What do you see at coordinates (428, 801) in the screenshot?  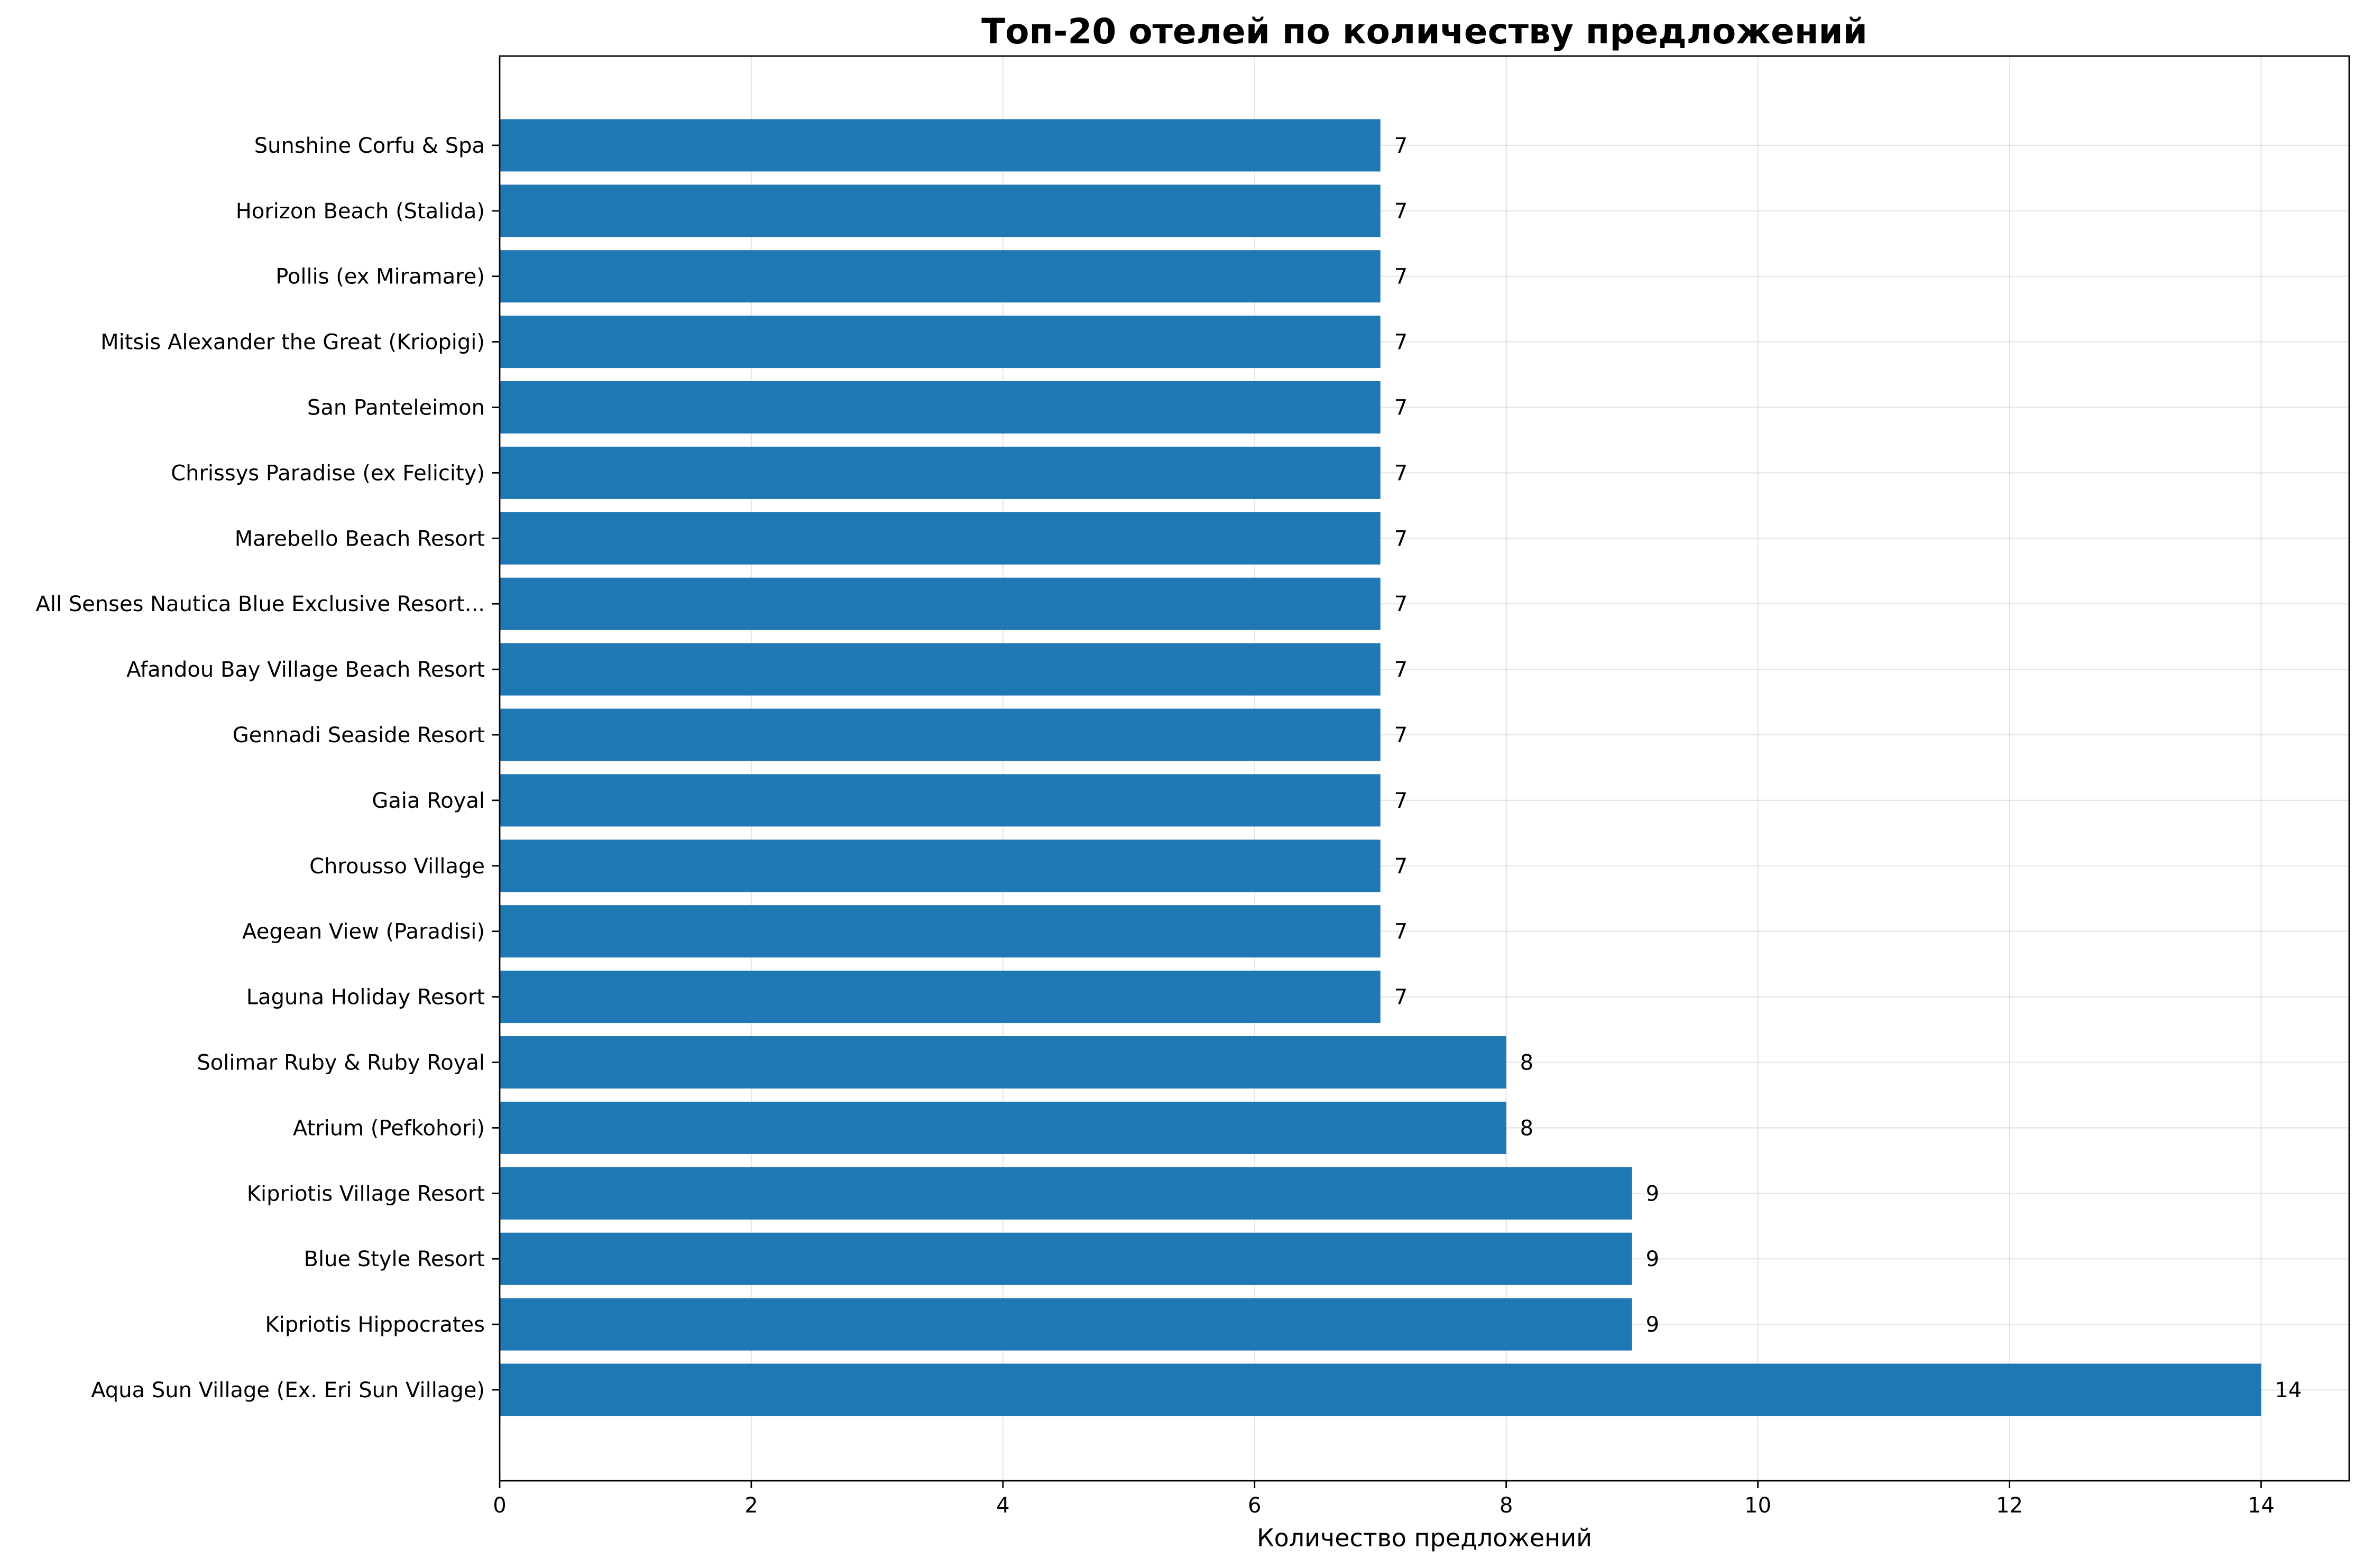 I see `category-label: Gaia Royal` at bounding box center [428, 801].